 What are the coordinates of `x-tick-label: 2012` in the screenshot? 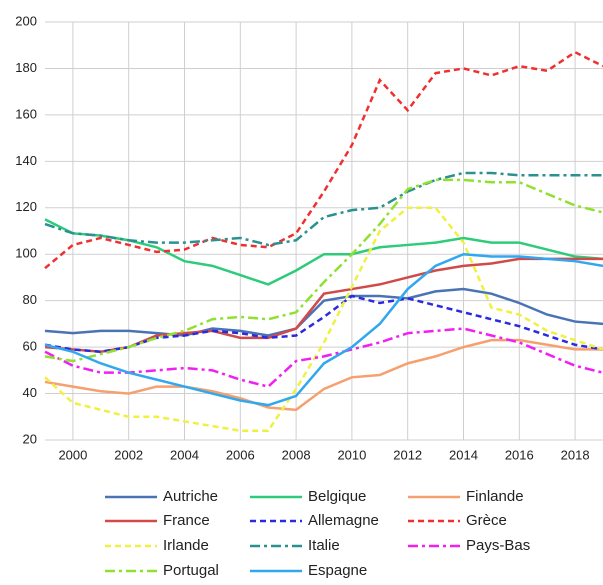 It's located at (407, 454).